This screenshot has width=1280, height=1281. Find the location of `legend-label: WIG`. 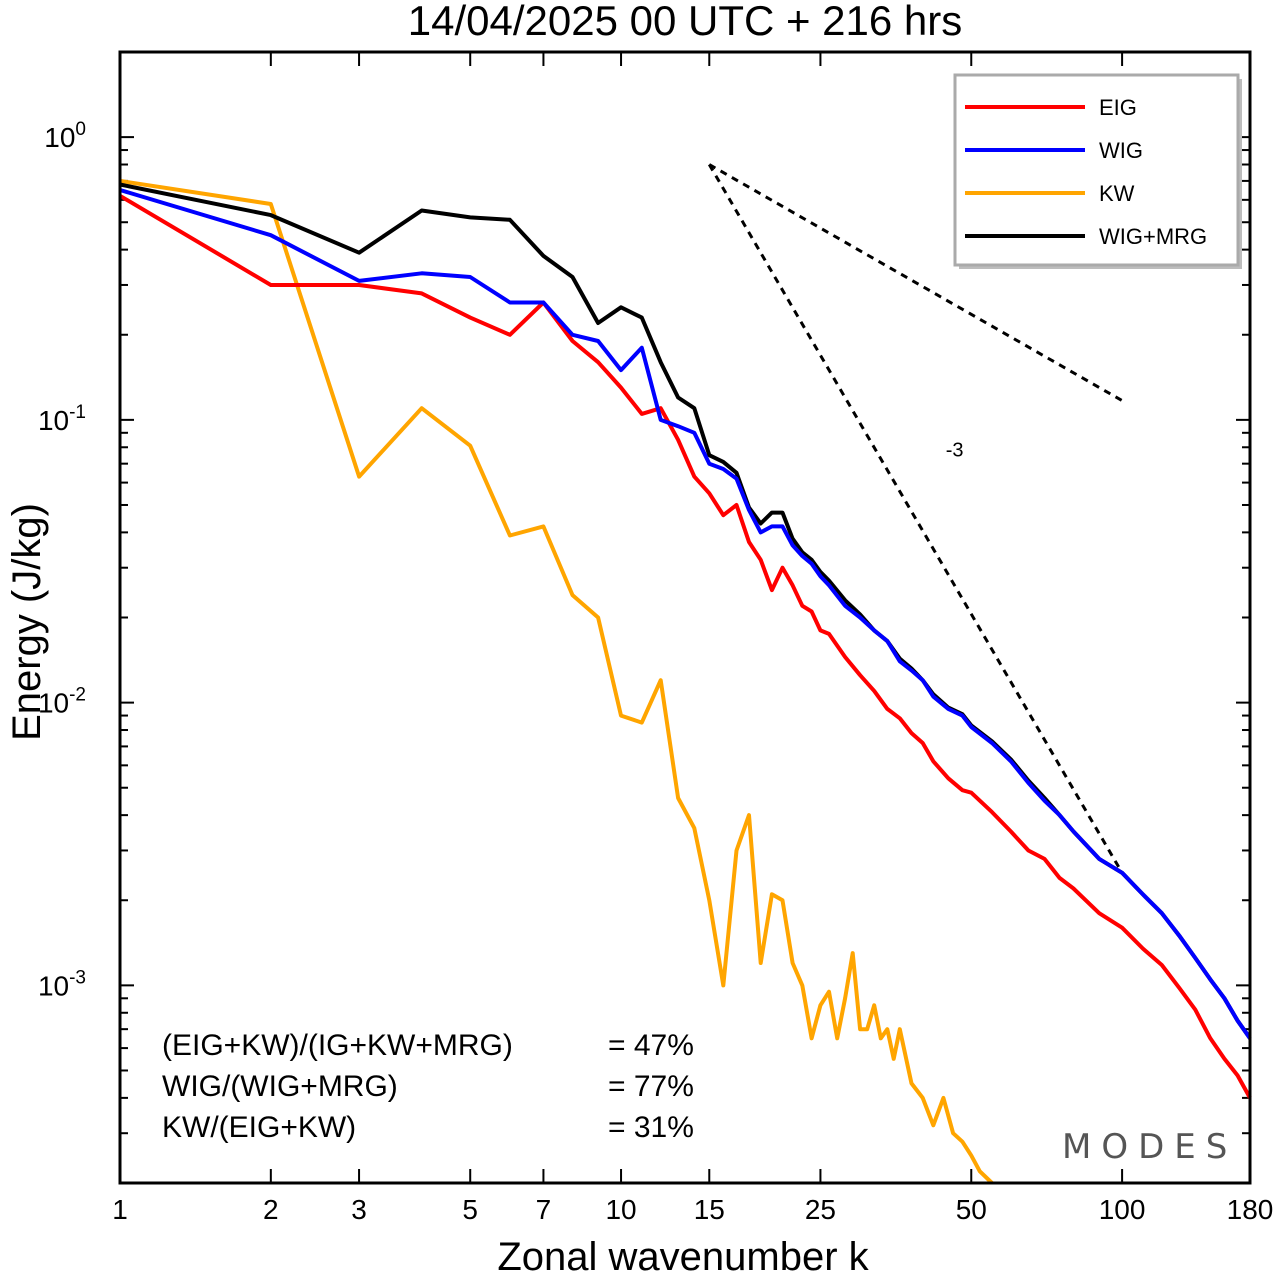

legend-label: WIG is located at coordinates (1121, 150).